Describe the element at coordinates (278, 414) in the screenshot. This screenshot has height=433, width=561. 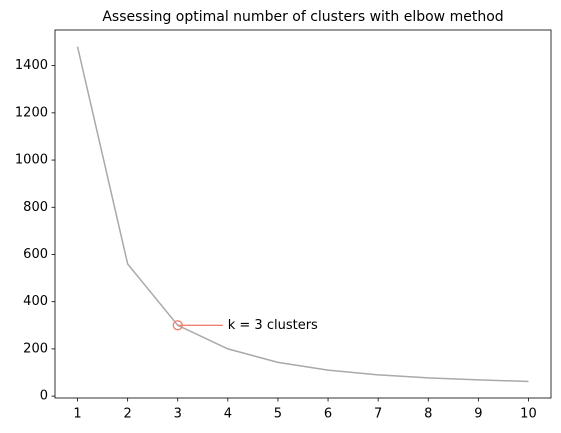
I see `x-tick-label: 5` at that location.